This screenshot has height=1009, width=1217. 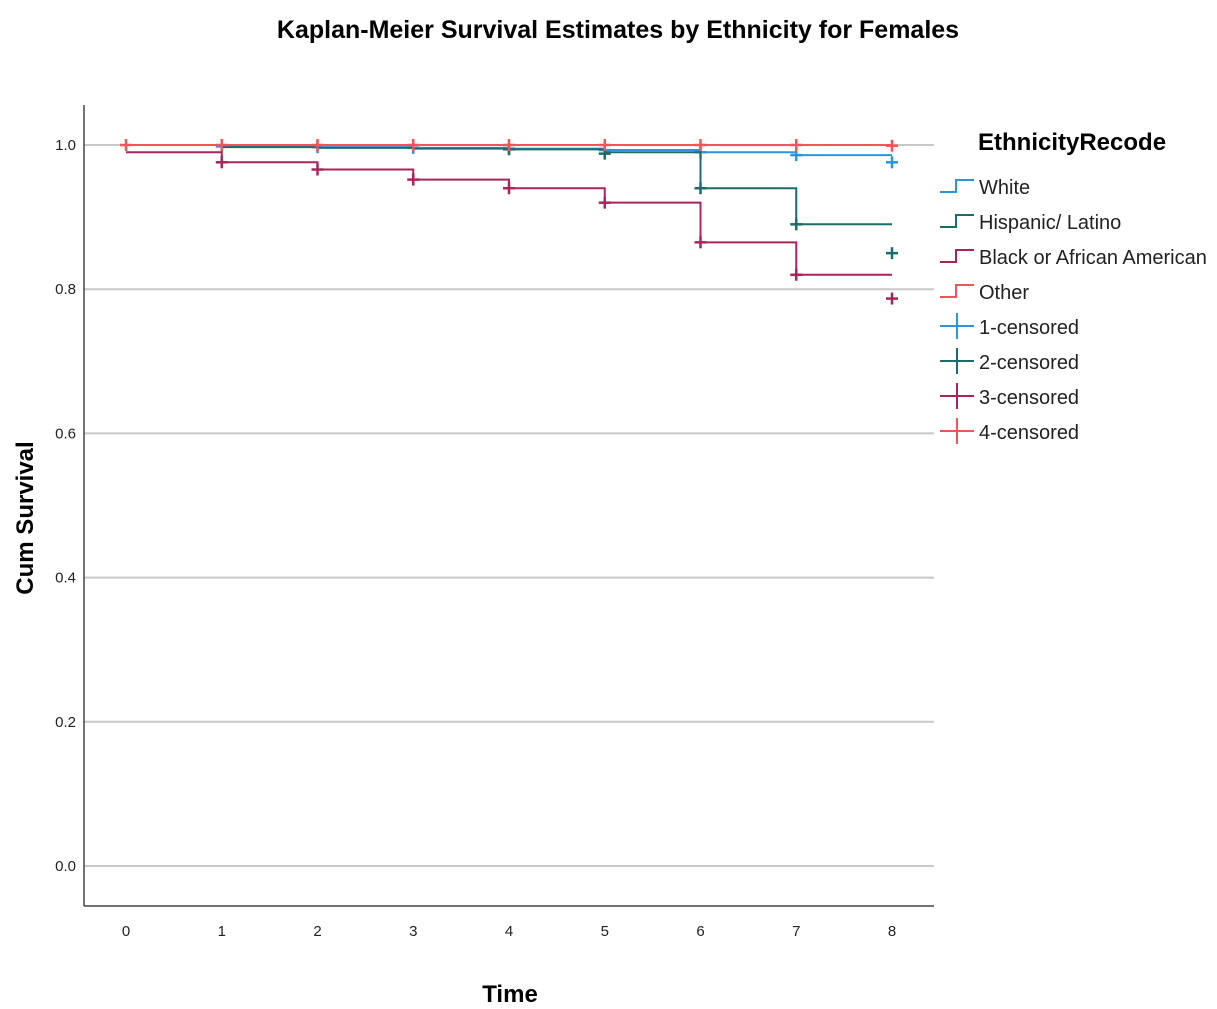 What do you see at coordinates (65, 433) in the screenshot?
I see `y-tick-label: 0.6` at bounding box center [65, 433].